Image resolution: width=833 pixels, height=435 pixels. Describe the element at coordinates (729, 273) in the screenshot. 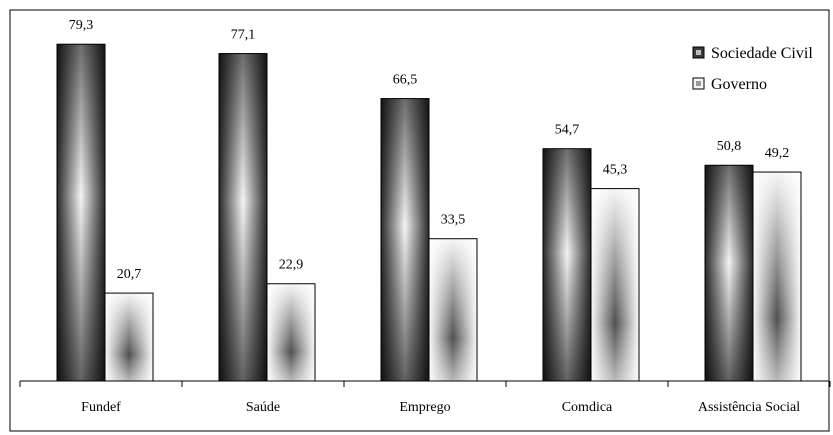

I see `bar-shade-sociedade-civil-assistencia-social` at that location.